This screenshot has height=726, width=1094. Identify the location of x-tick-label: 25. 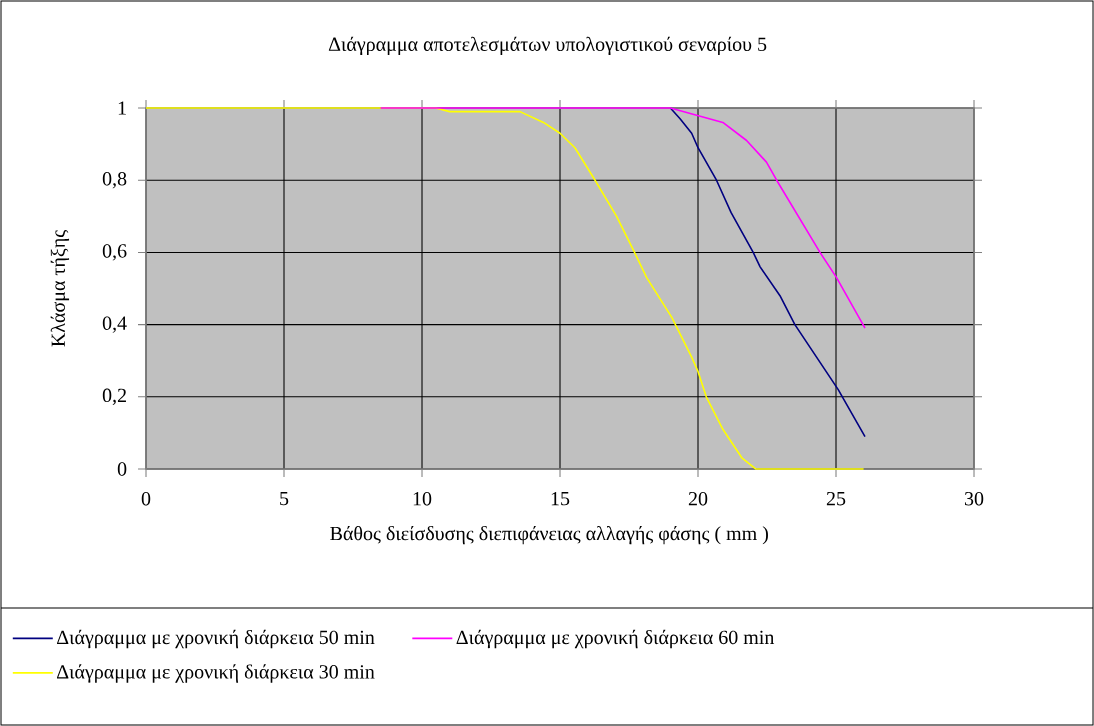
(836, 498).